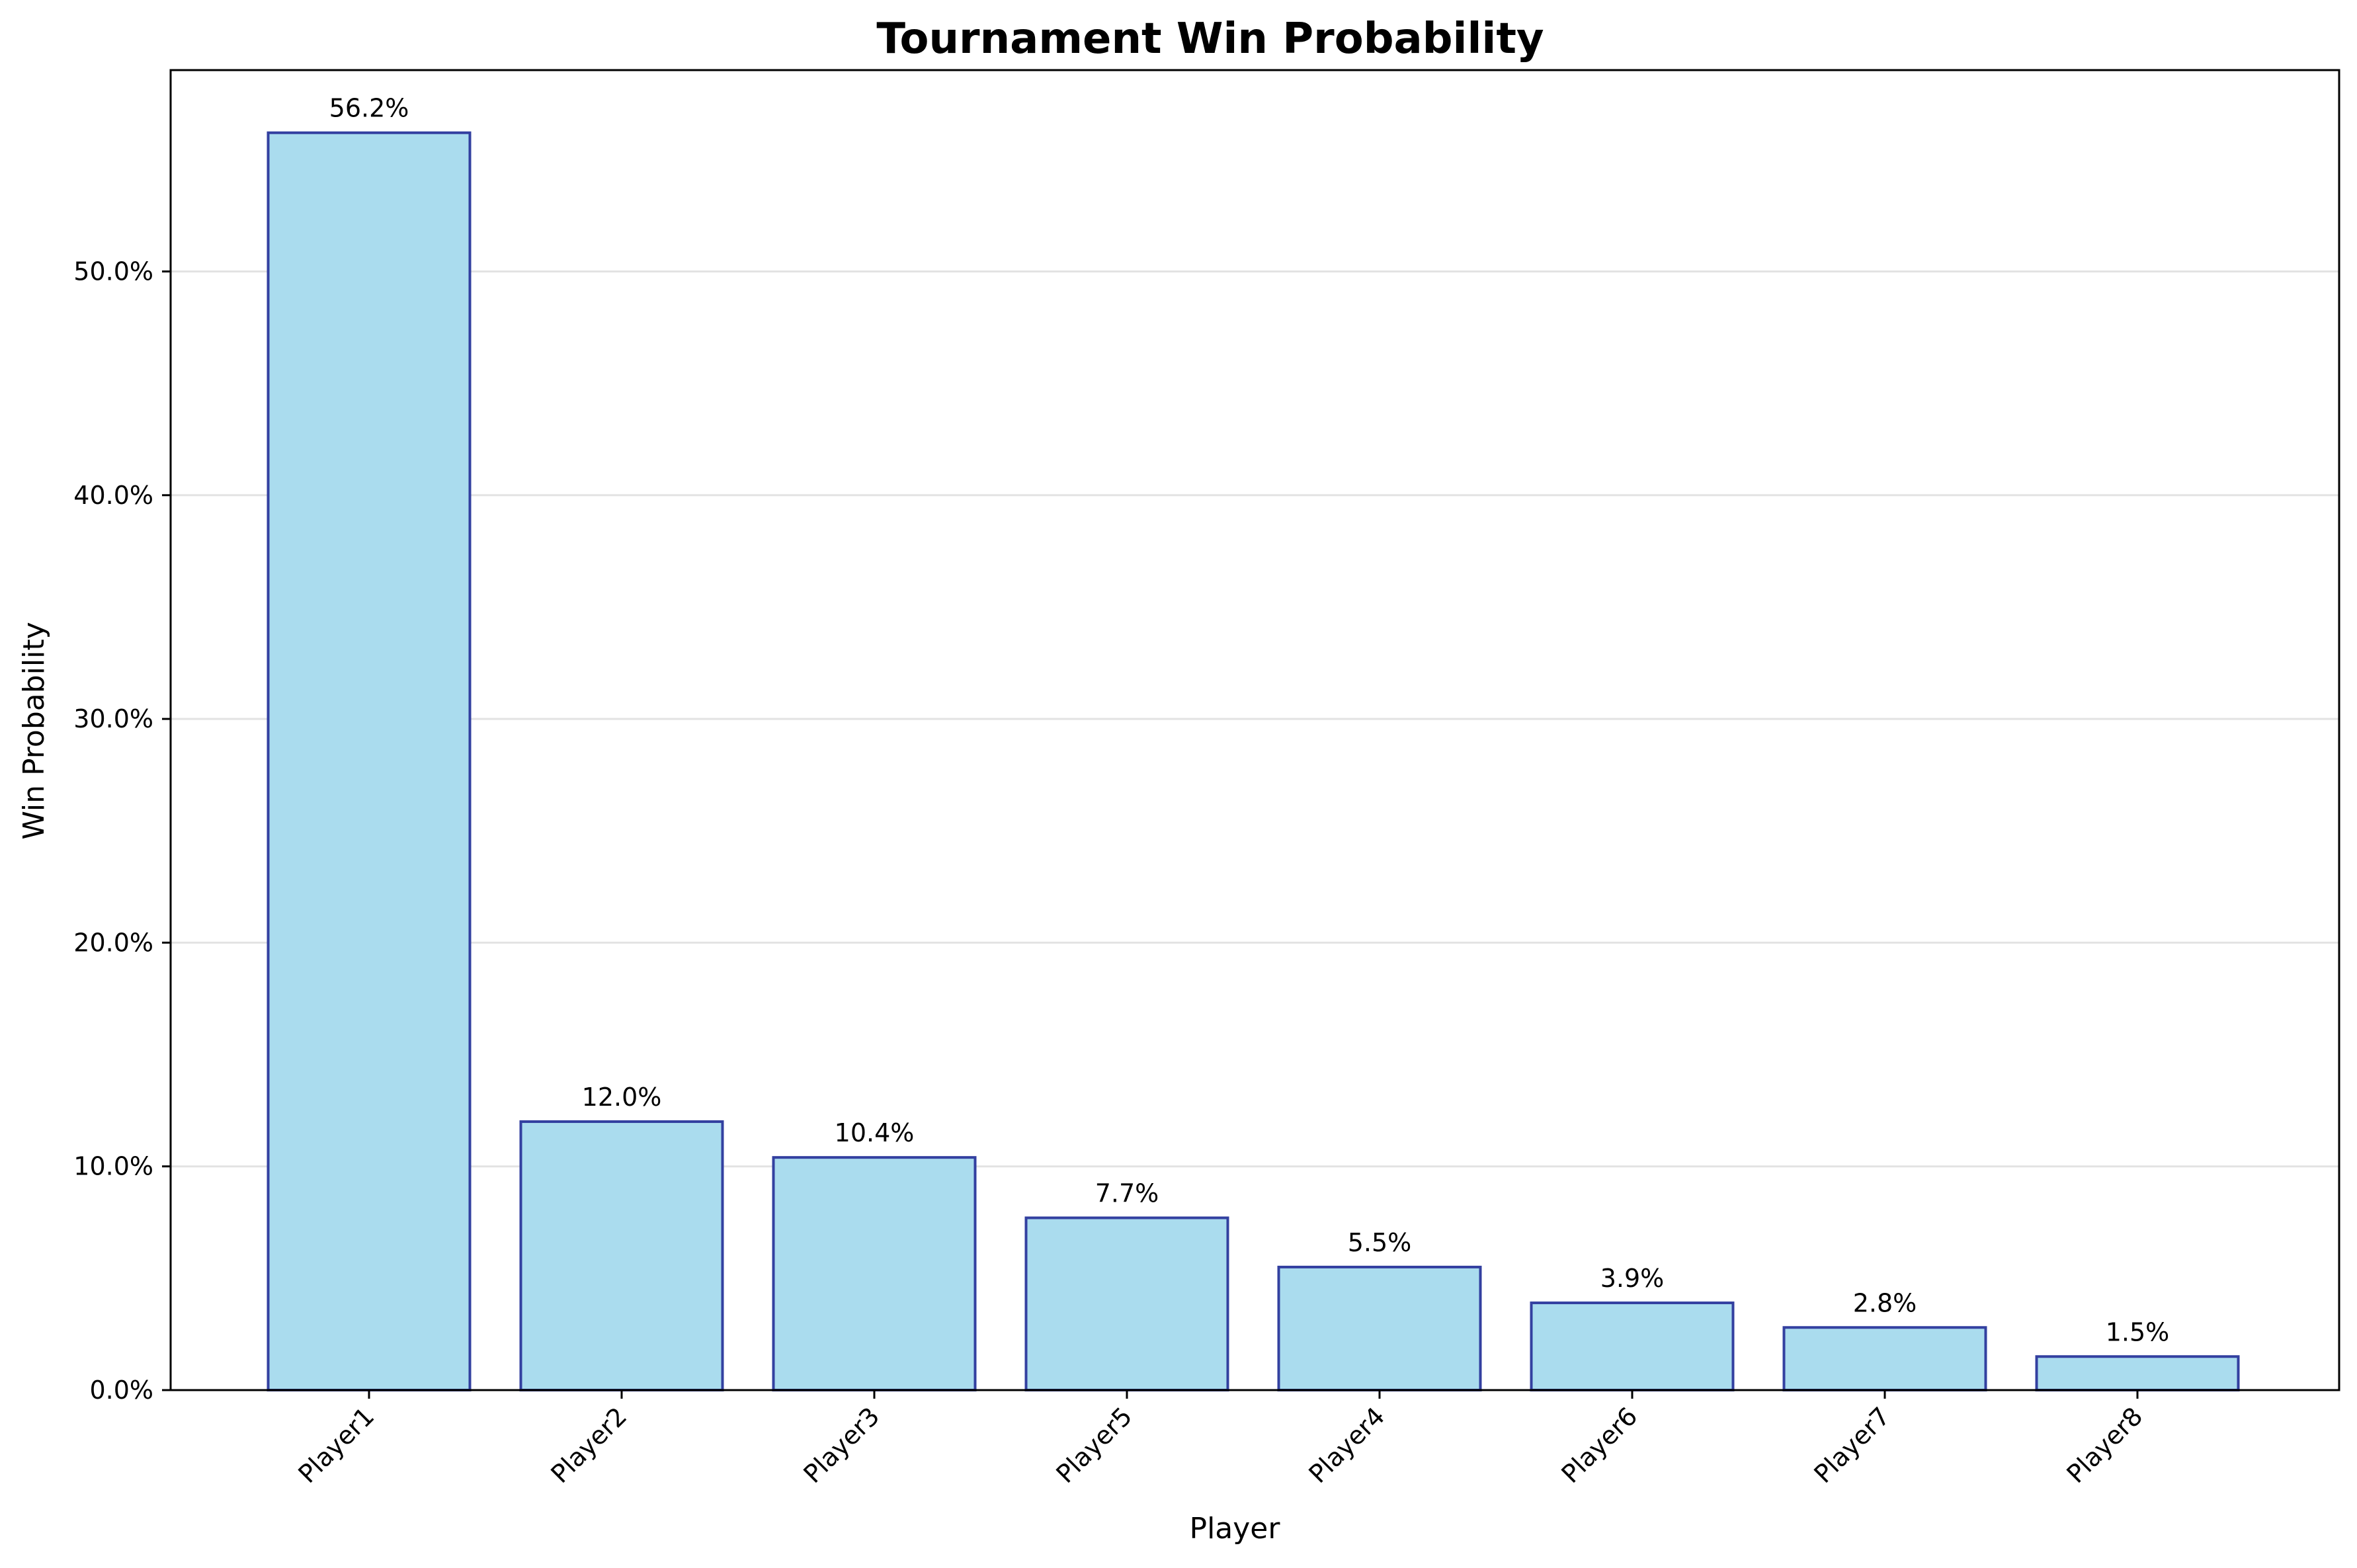 This screenshot has height=1568, width=2357. What do you see at coordinates (34, 730) in the screenshot?
I see `y-axis-label: Win Probability` at bounding box center [34, 730].